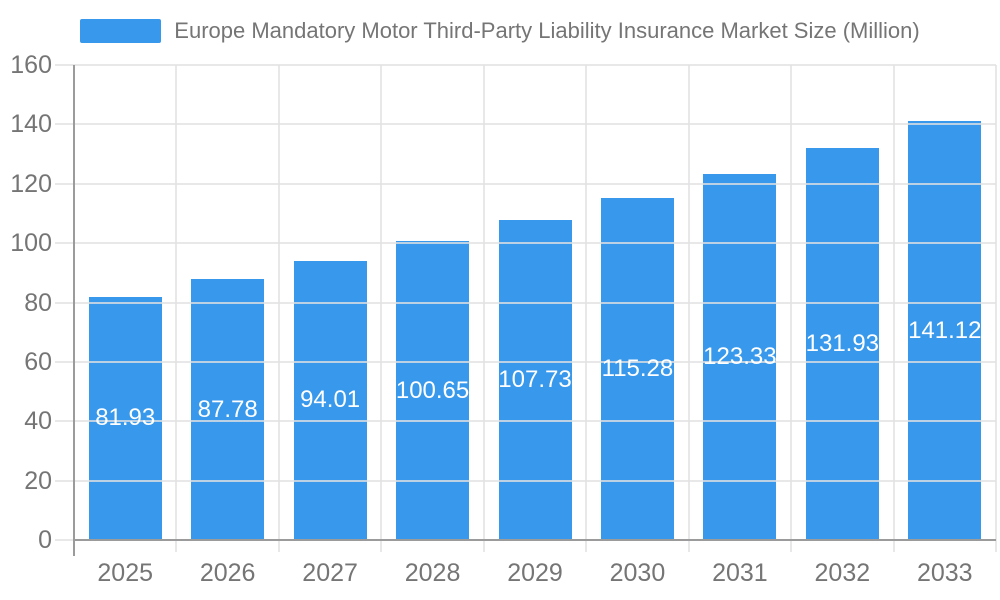 This screenshot has width=1000, height=600. I want to click on y-axis-tick-label: 120, so click(31, 183).